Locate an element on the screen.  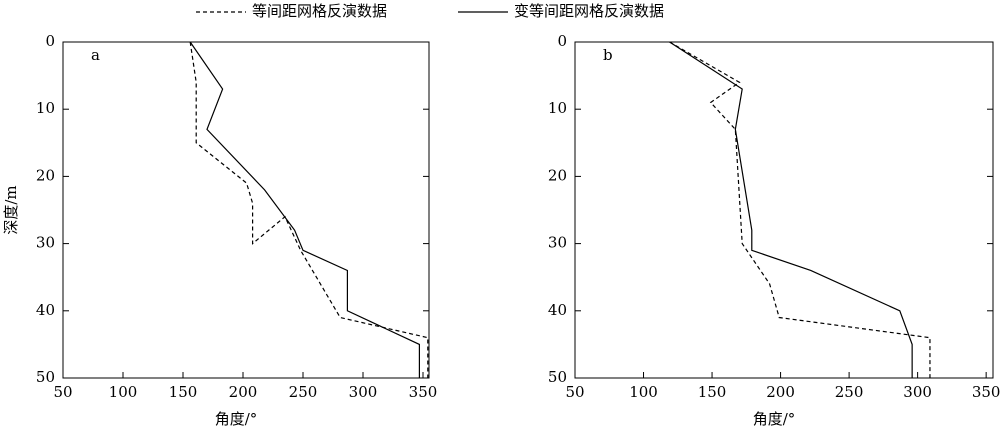
panel-label: a is located at coordinates (95, 55).